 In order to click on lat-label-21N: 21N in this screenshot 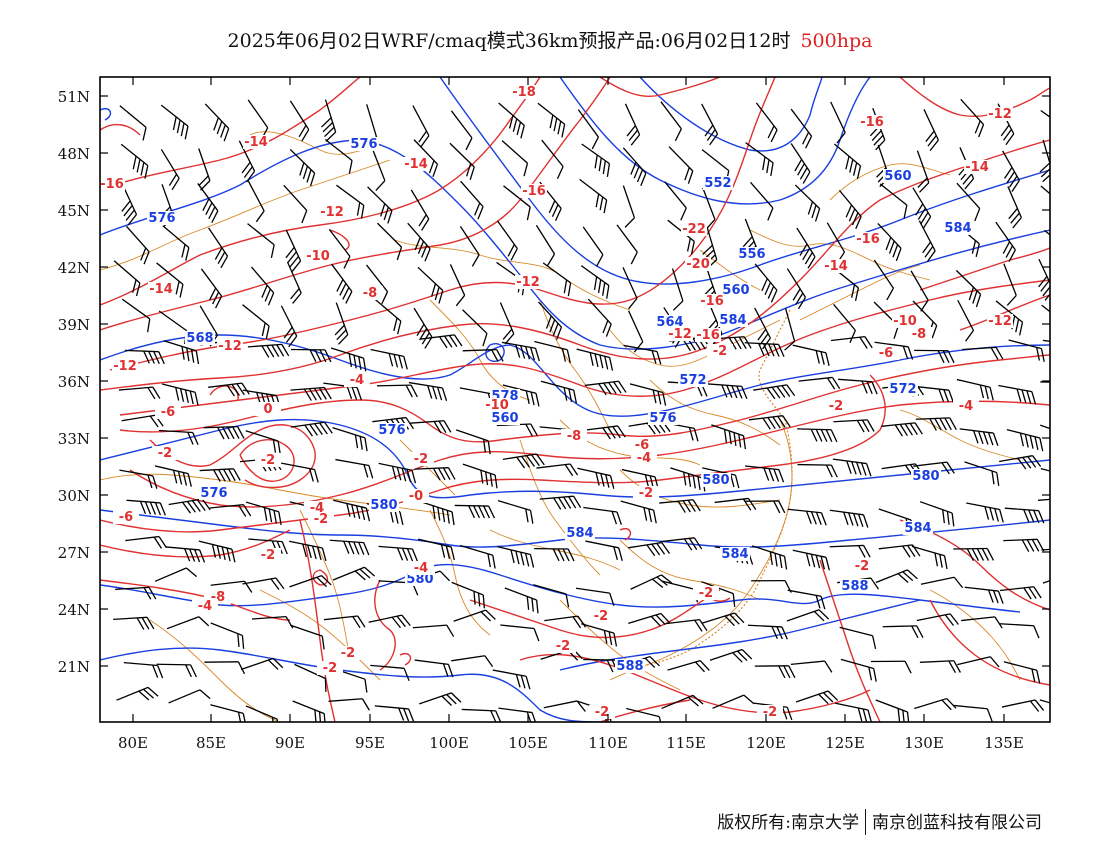, I will do `click(74, 667)`.